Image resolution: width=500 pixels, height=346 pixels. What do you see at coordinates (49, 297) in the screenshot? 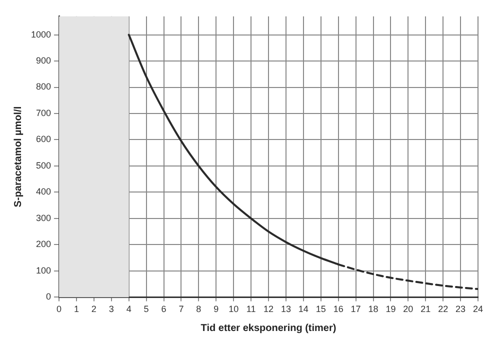
I see `y-tick-label: 0` at bounding box center [49, 297].